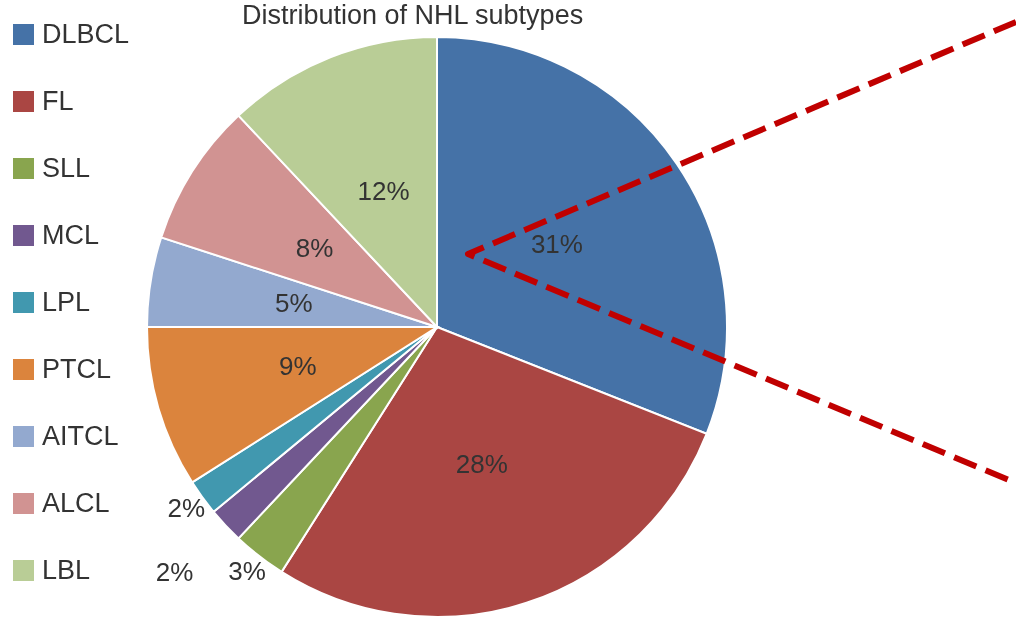  What do you see at coordinates (413, 15) in the screenshot?
I see `chart-title: Distribution of NHL subtypes` at bounding box center [413, 15].